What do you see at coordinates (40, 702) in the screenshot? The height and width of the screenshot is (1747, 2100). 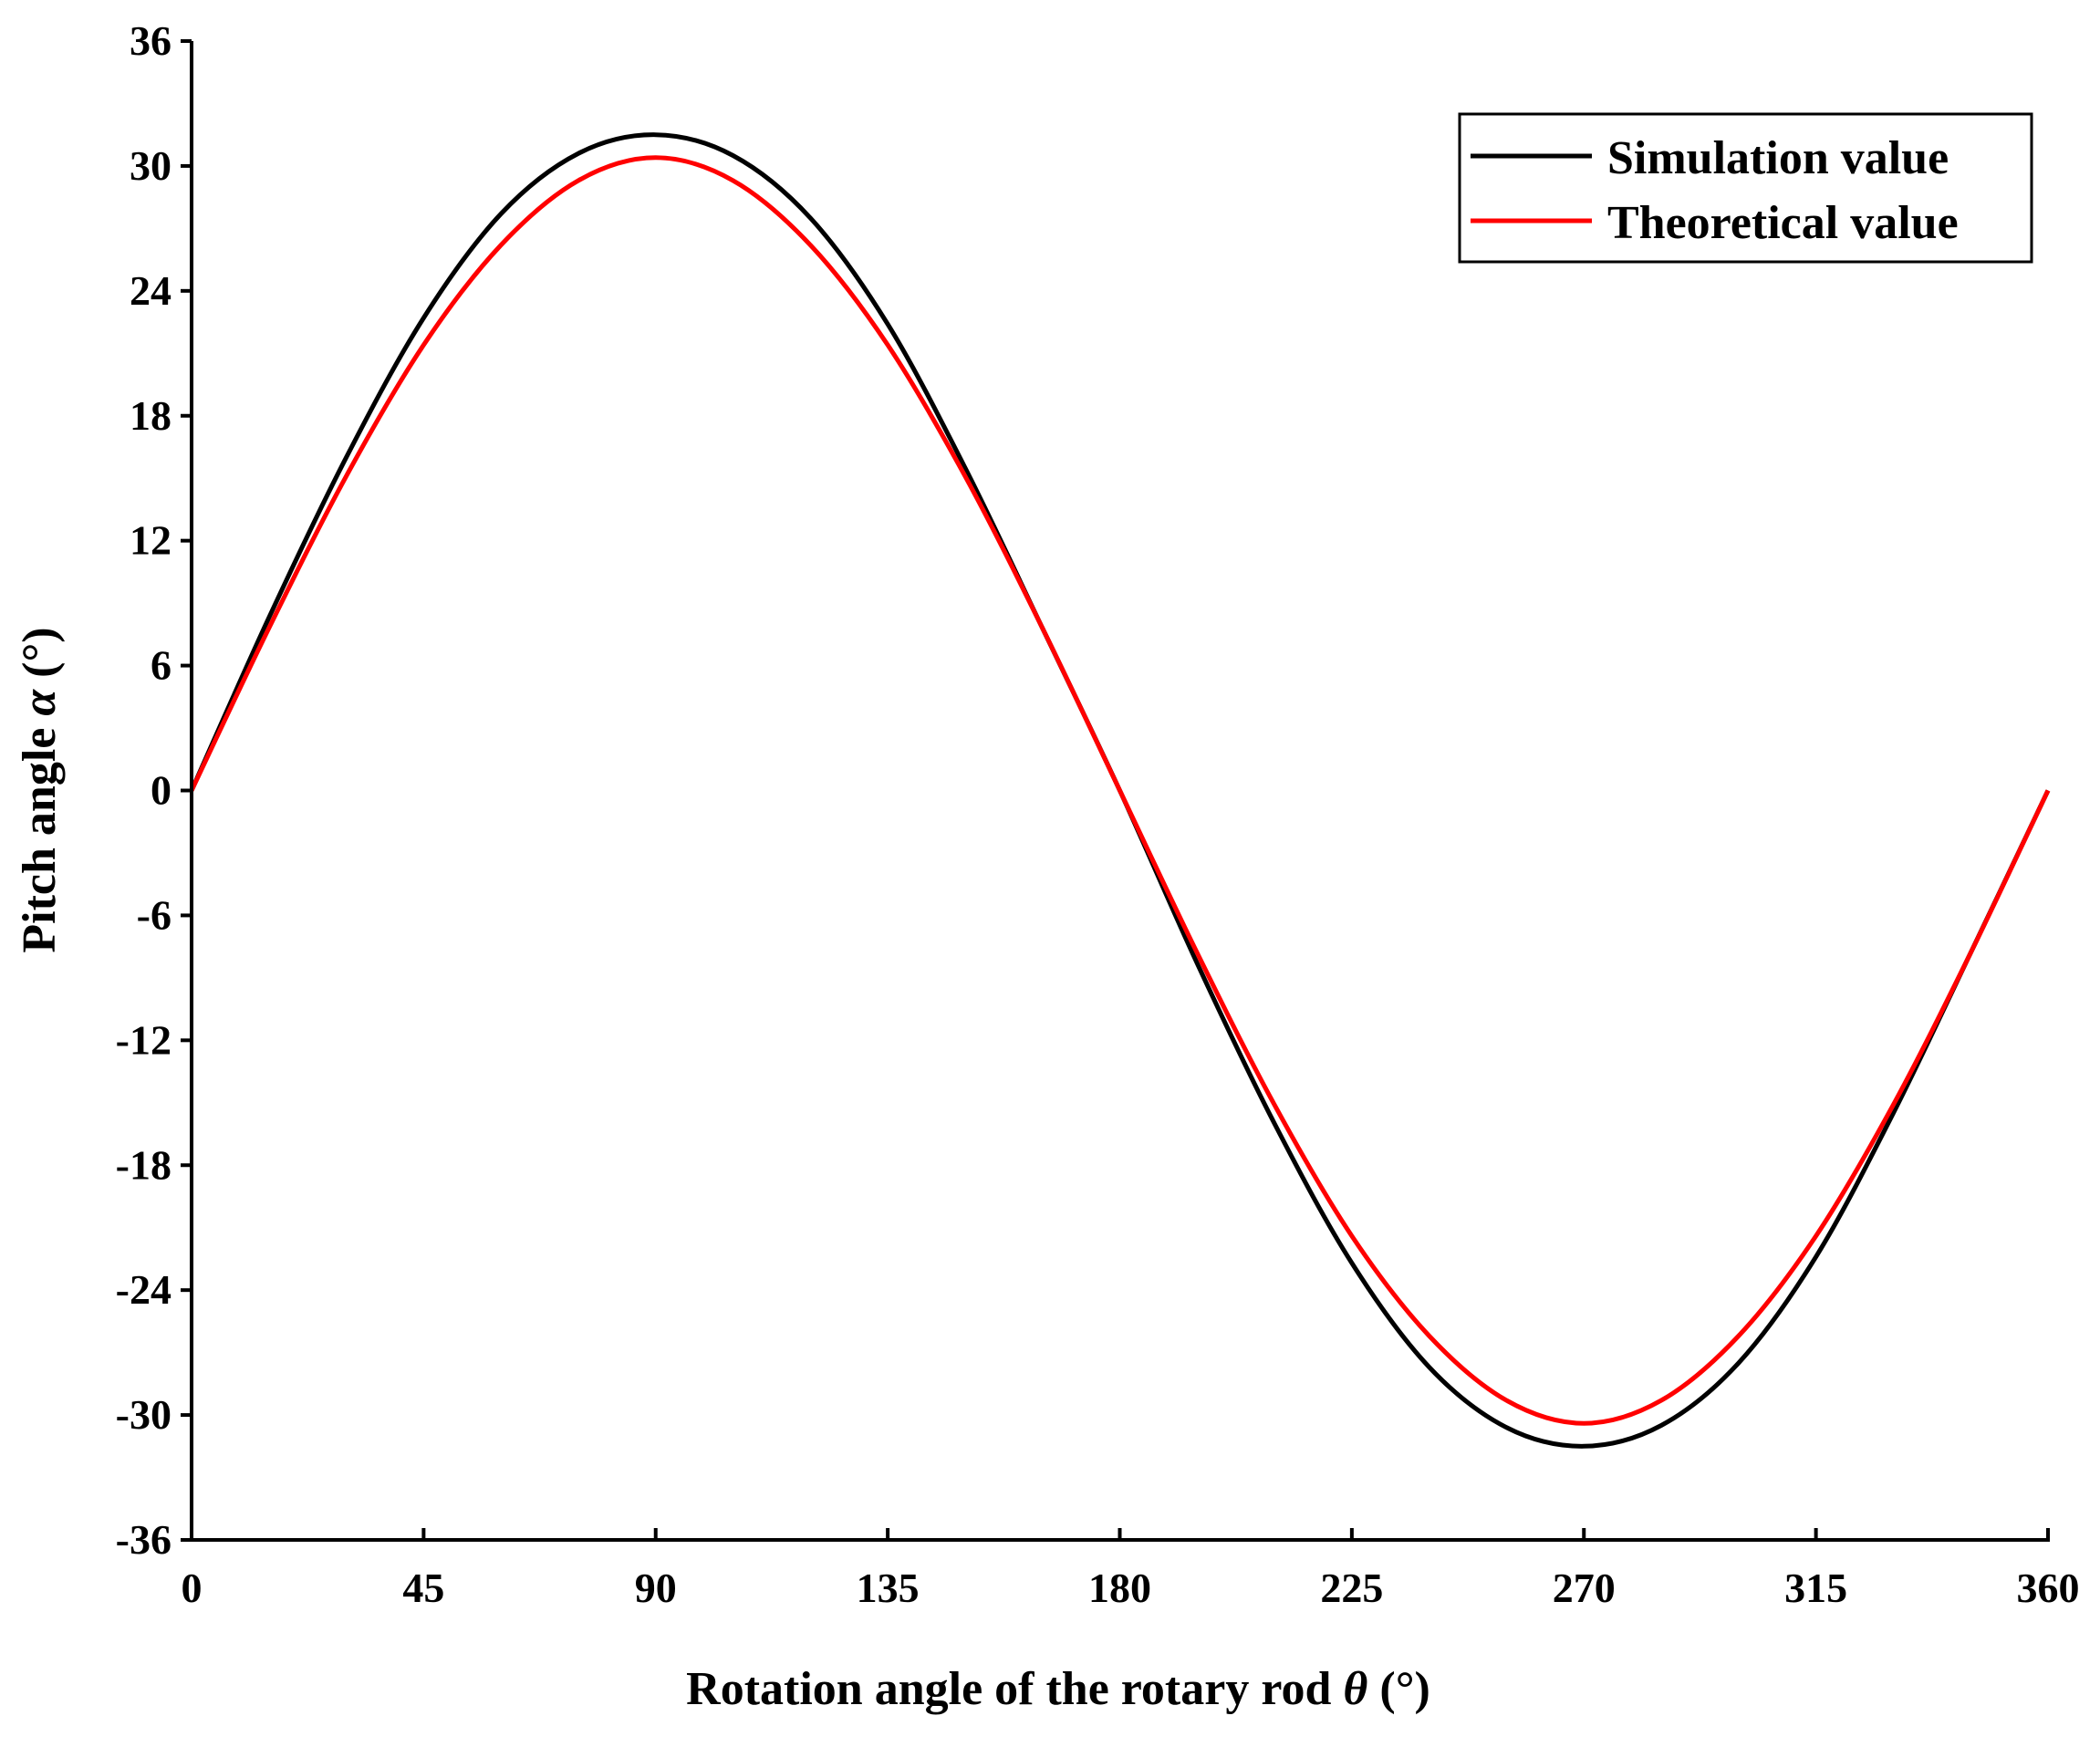 I see `y-axis-title-symbol: α` at bounding box center [40, 702].